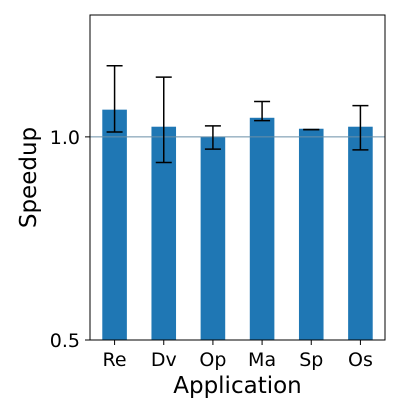  What do you see at coordinates (311, 360) in the screenshot?
I see `x-tick-label: Sp` at bounding box center [311, 360].